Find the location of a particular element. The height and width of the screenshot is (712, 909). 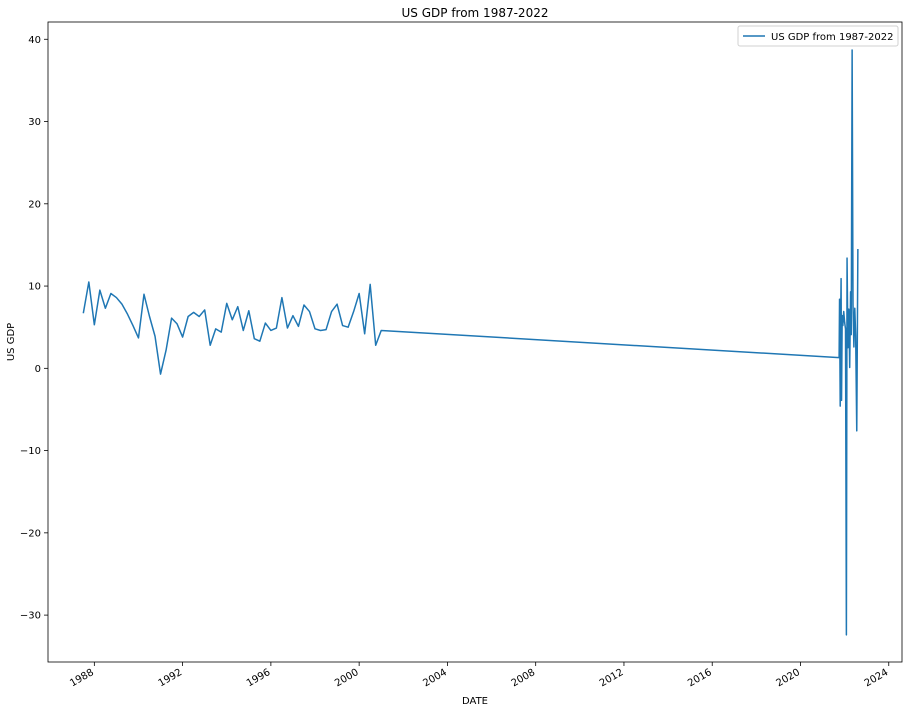

y-tick-label: 10 is located at coordinates (34, 287).